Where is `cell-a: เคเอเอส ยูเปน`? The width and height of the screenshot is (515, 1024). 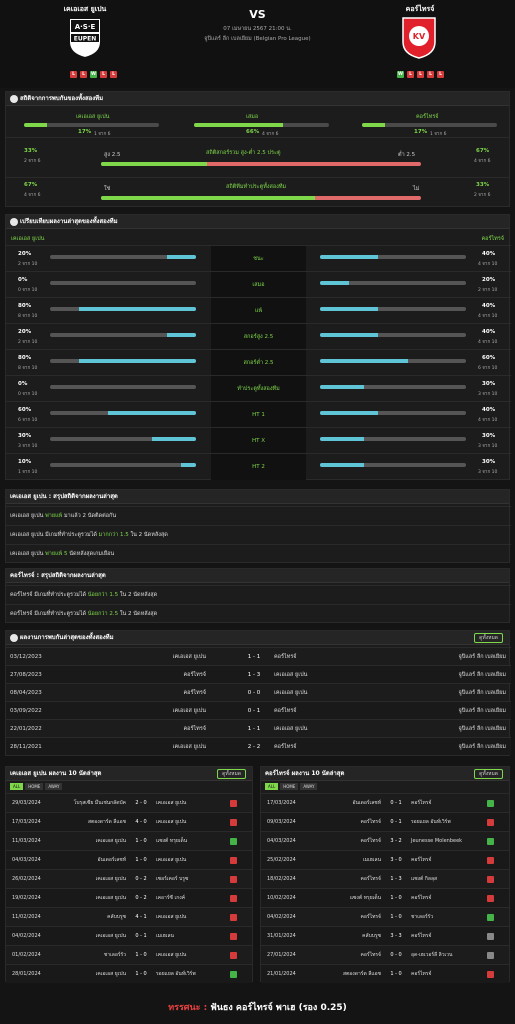
cell-a: เคเอเอส ยูเปน is located at coordinates (291, 729).